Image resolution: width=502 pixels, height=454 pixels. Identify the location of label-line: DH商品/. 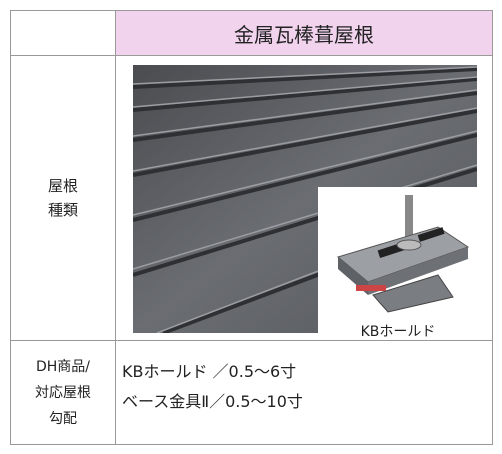
(63, 366).